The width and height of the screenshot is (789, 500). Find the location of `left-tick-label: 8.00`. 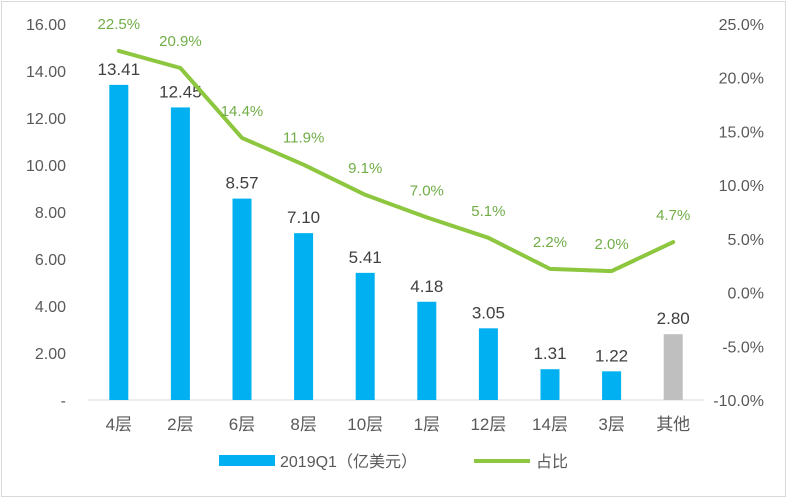

left-tick-label: 8.00 is located at coordinates (50, 213).